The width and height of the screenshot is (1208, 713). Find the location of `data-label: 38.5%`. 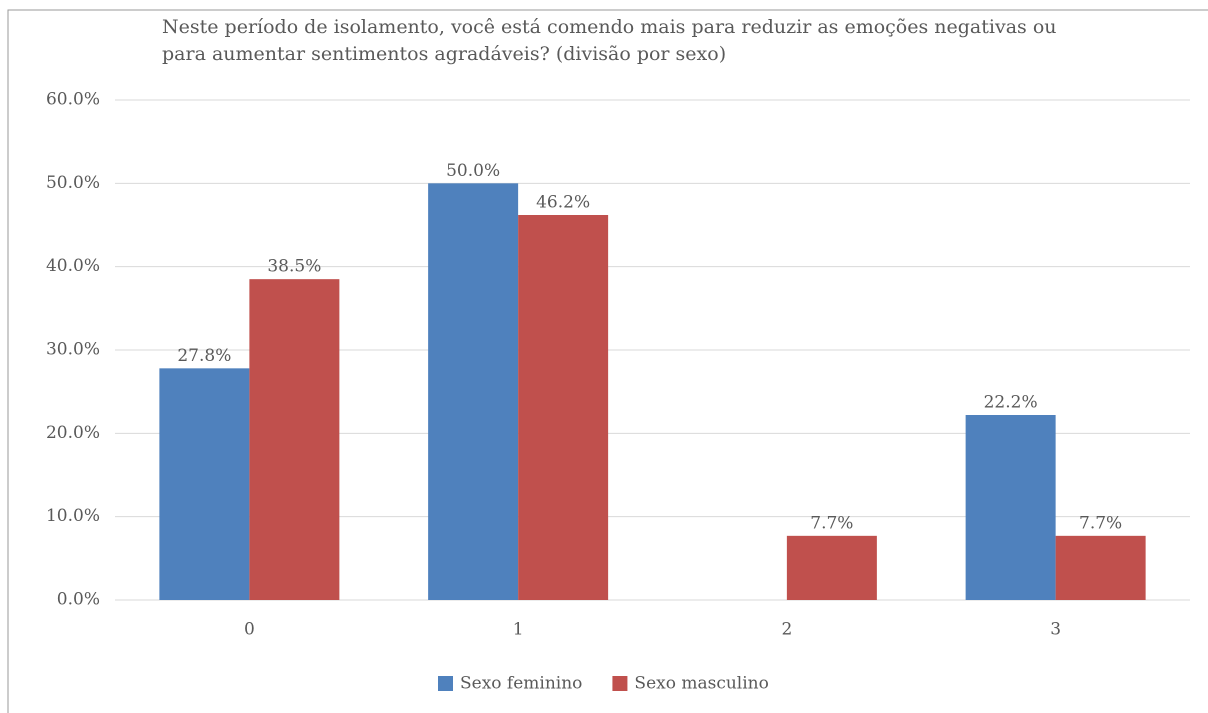

data-label: 38.5% is located at coordinates (294, 267).